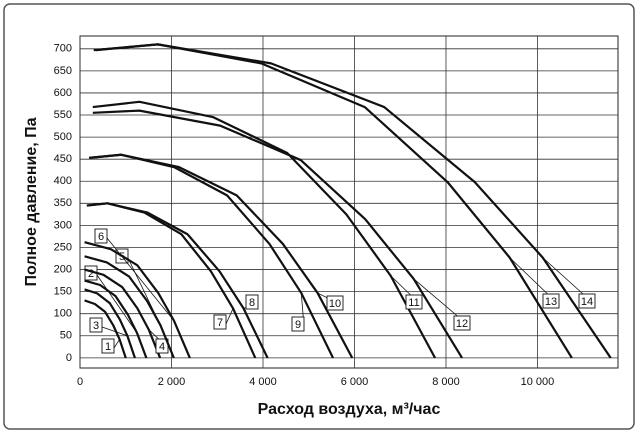  I want to click on legend-label: 4, so click(162, 347).